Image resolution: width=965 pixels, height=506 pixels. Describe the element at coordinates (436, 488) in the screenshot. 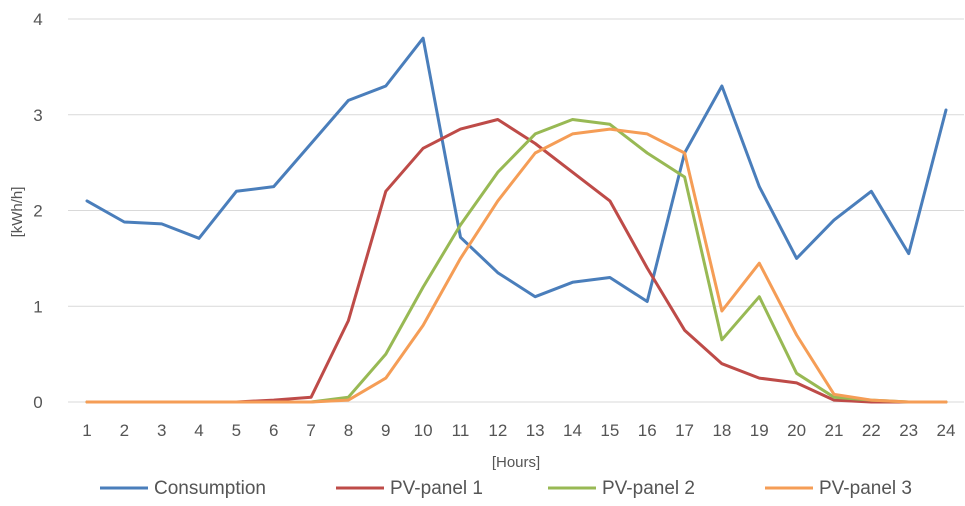

I see `legend-label: PV-panel 1` at that location.